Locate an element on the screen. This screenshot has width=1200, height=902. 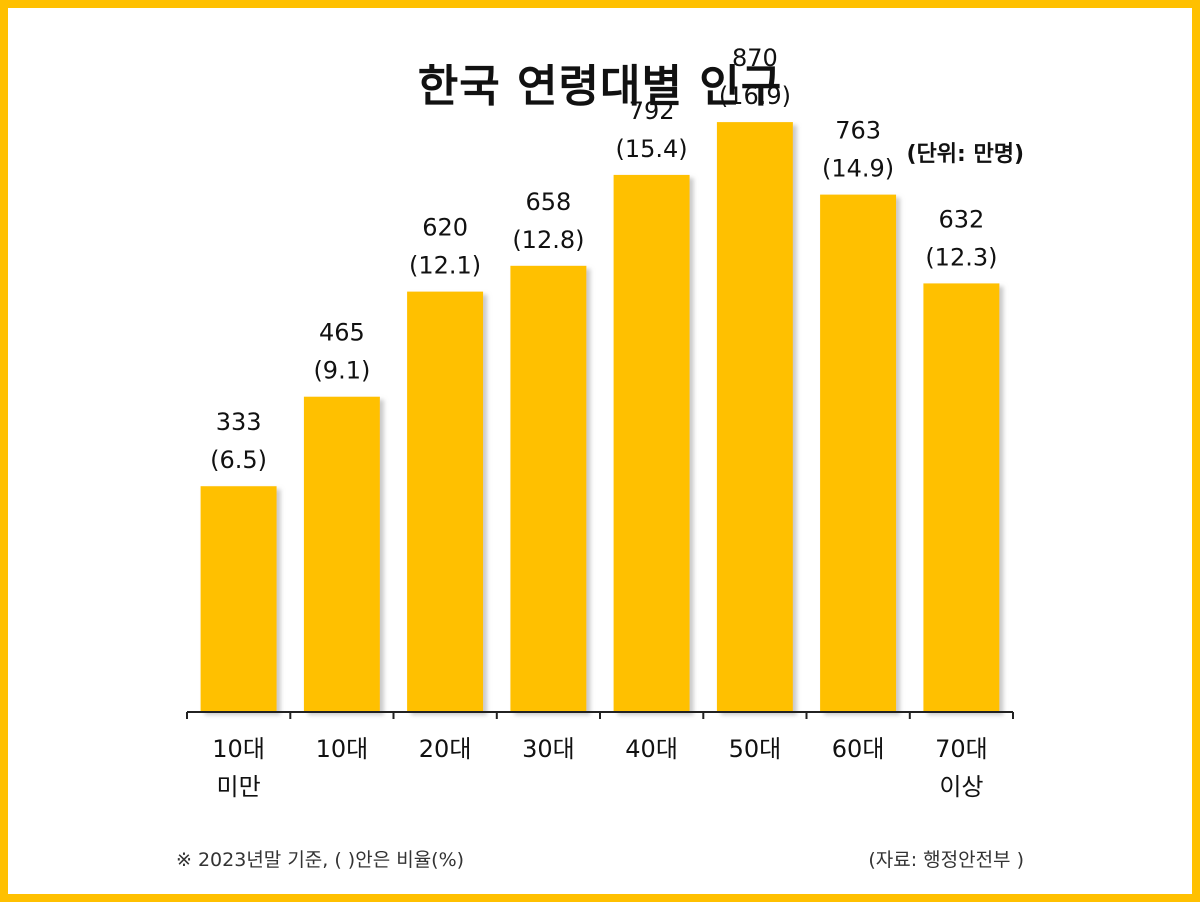
category-label-1-0: 10대 is located at coordinates (342, 749).